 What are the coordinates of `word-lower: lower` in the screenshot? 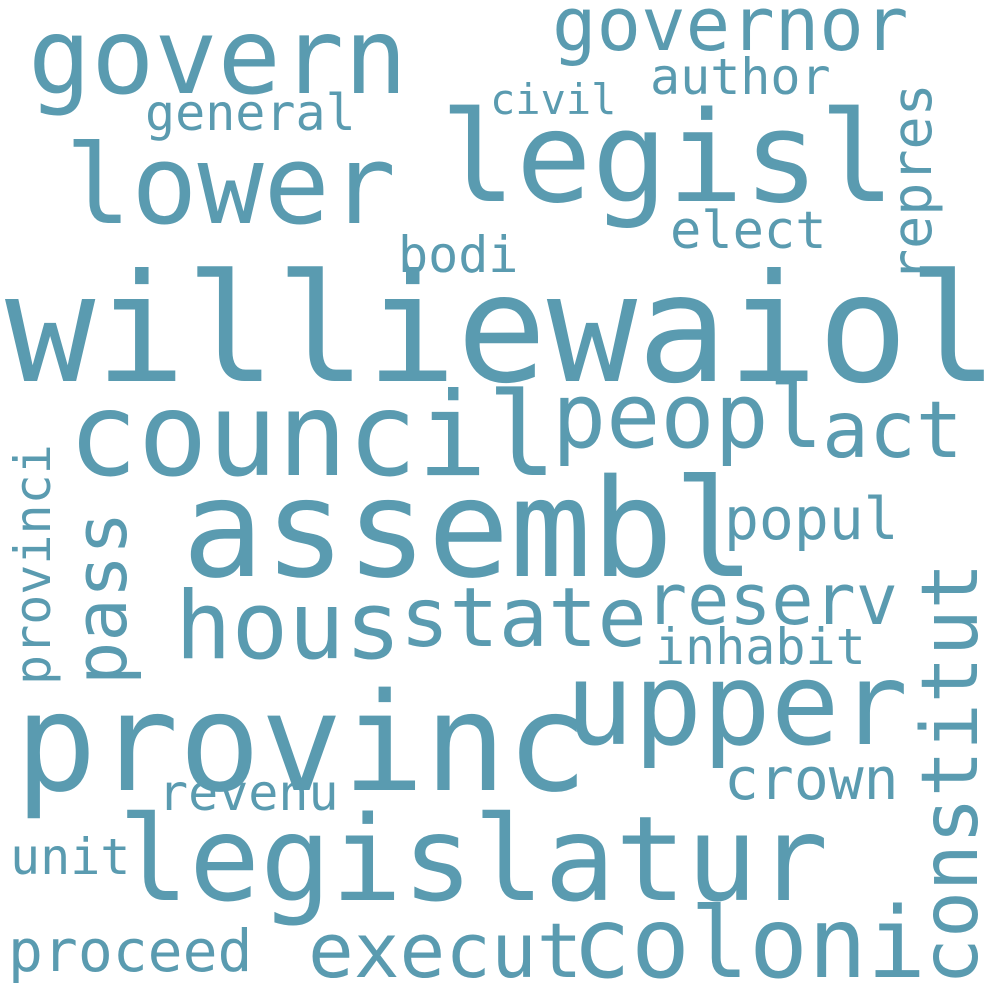 It's located at (230, 185).